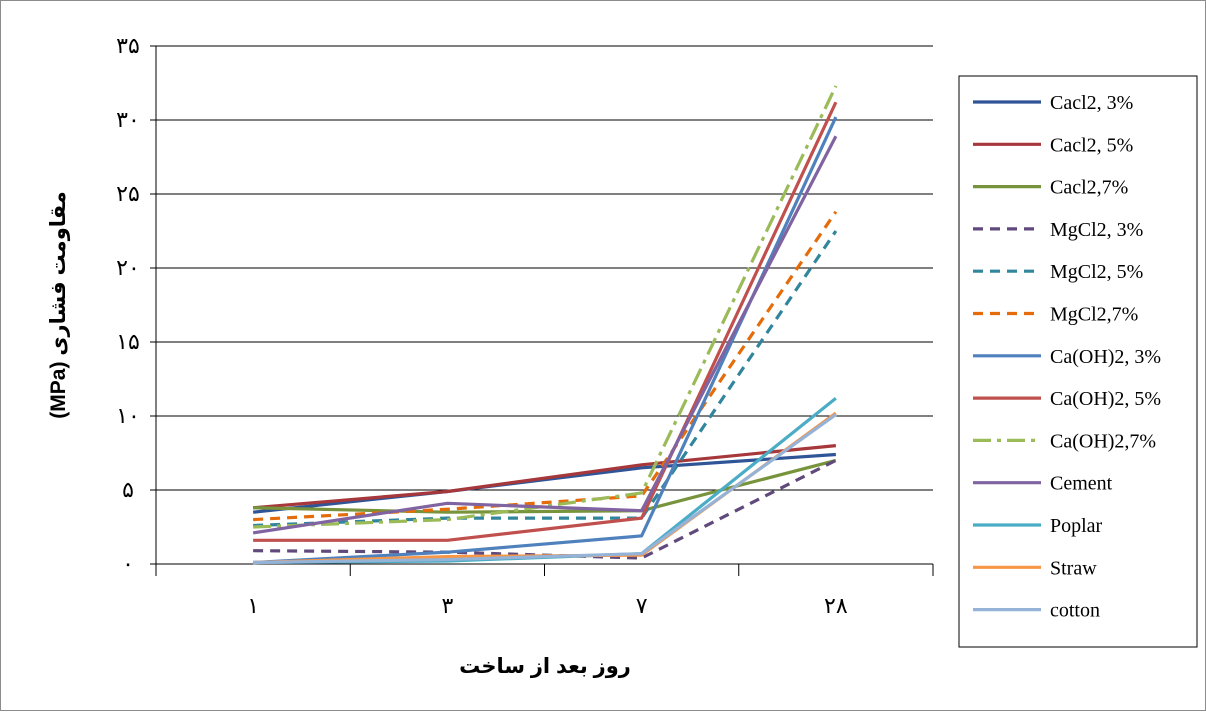 This screenshot has width=1206, height=712. What do you see at coordinates (1103, 441) in the screenshot?
I see `legend-label: Ca(OH)2,7%` at bounding box center [1103, 441].